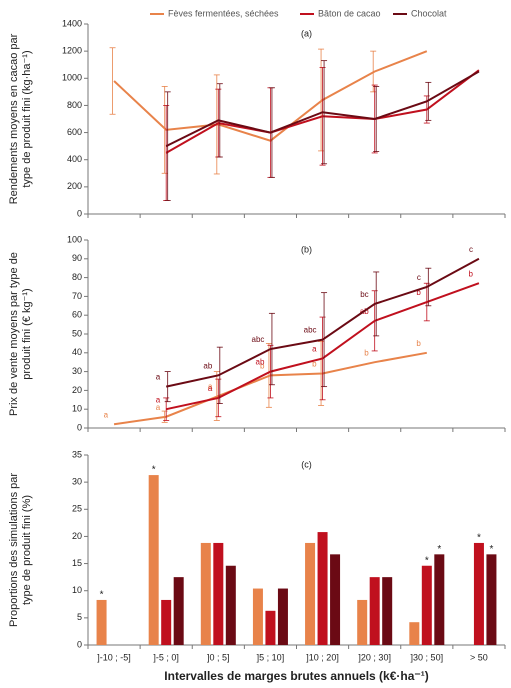  I want to click on y-tick-label: 25, so click(77, 509).